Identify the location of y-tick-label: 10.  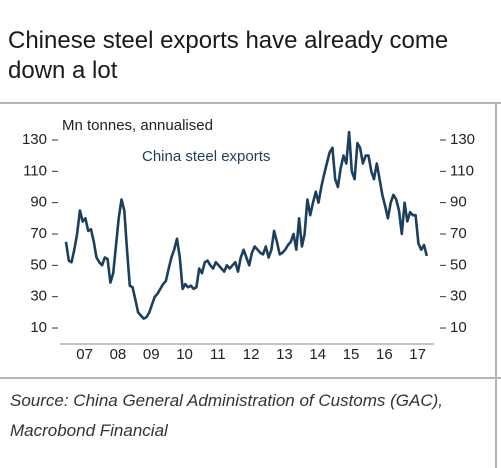
(38, 327).